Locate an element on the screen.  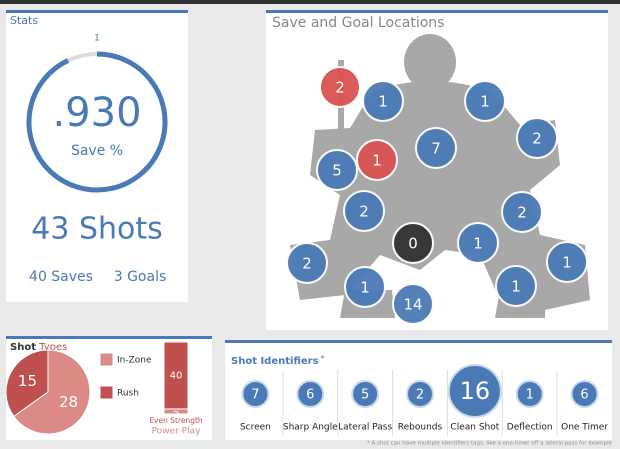
bar-value: 3 is located at coordinates (176, 415).